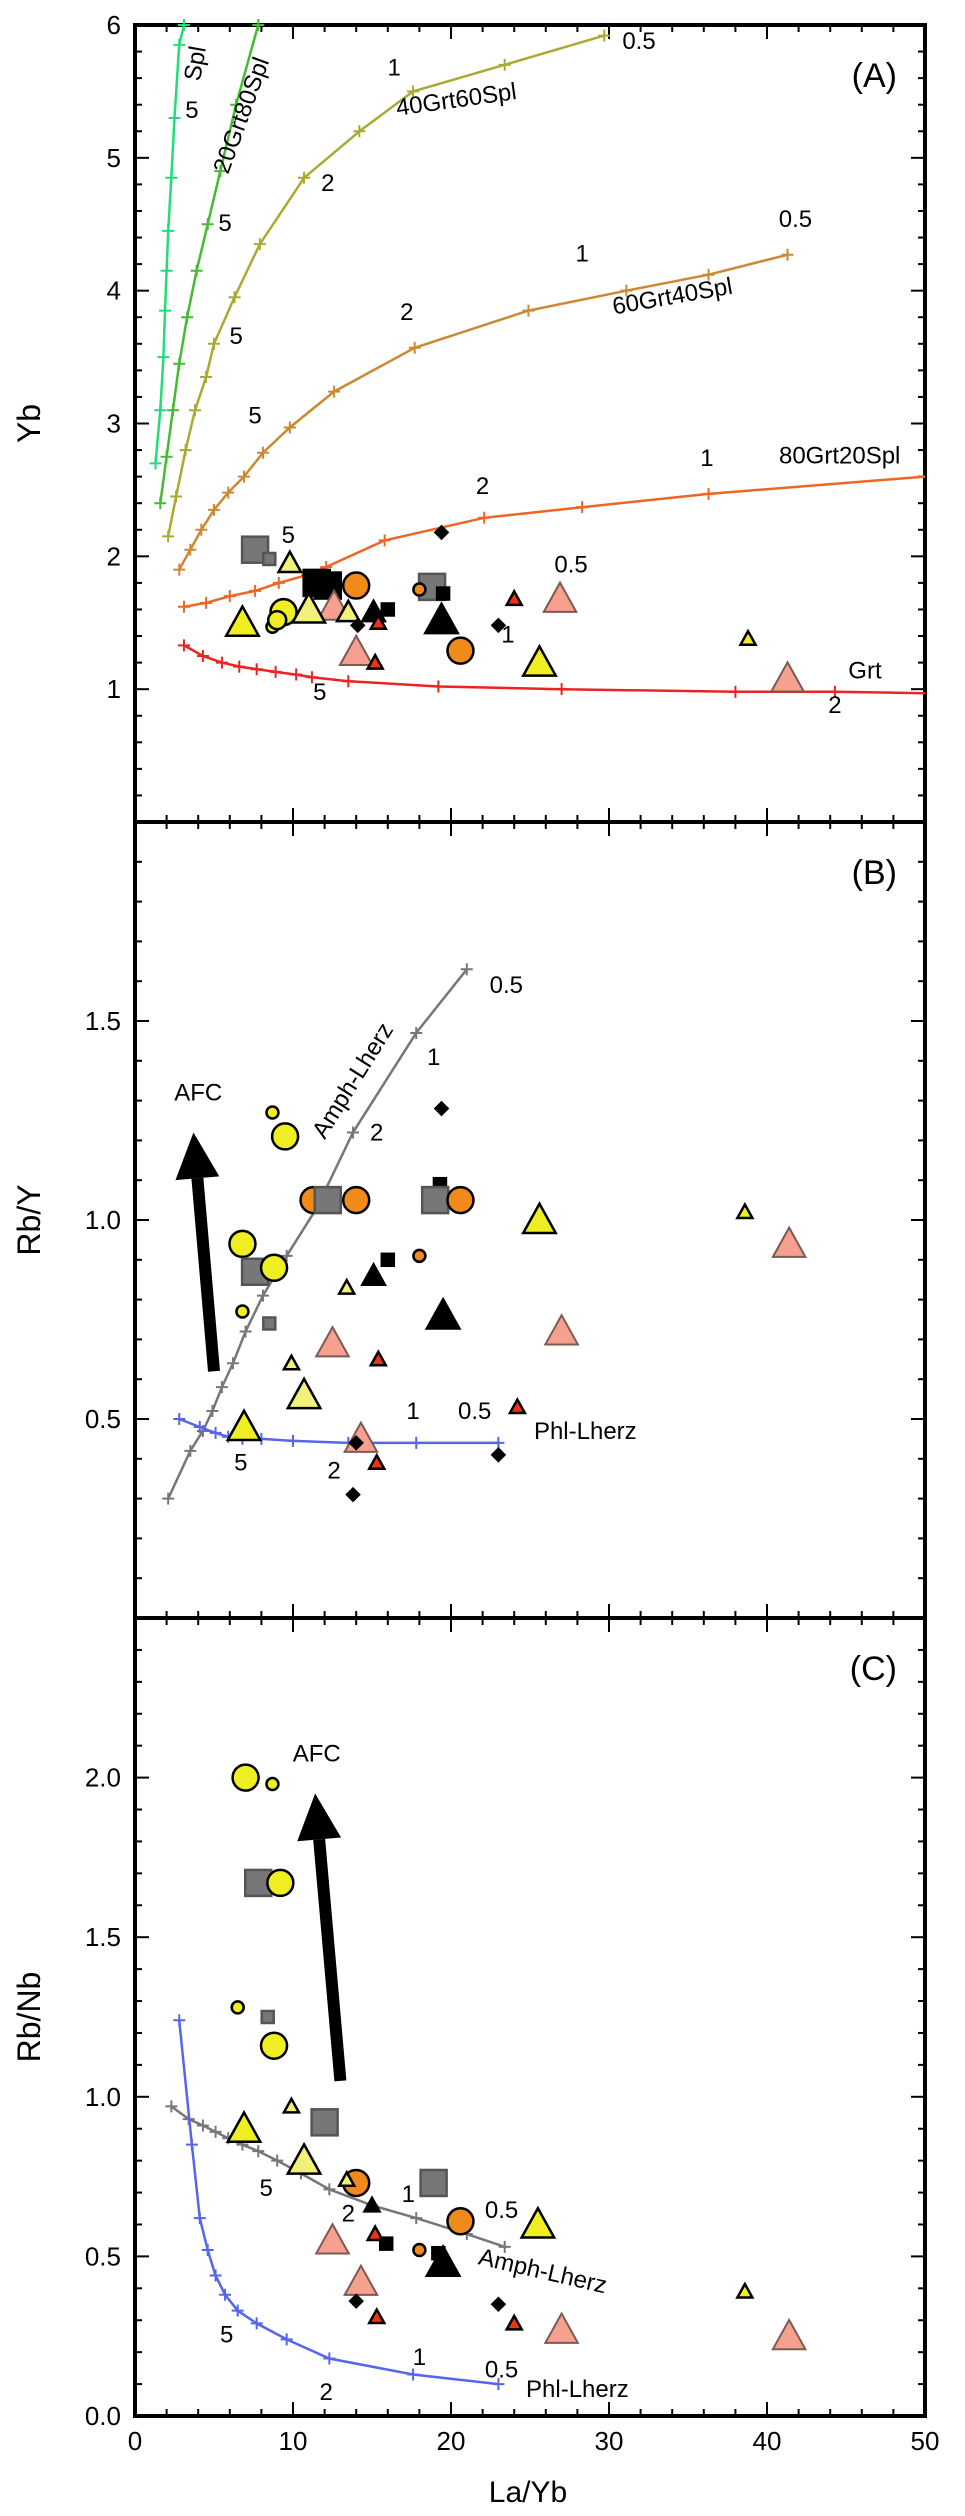 This screenshot has height=2516, width=965. What do you see at coordinates (865, 671) in the screenshot?
I see `curve-label: Grt` at bounding box center [865, 671].